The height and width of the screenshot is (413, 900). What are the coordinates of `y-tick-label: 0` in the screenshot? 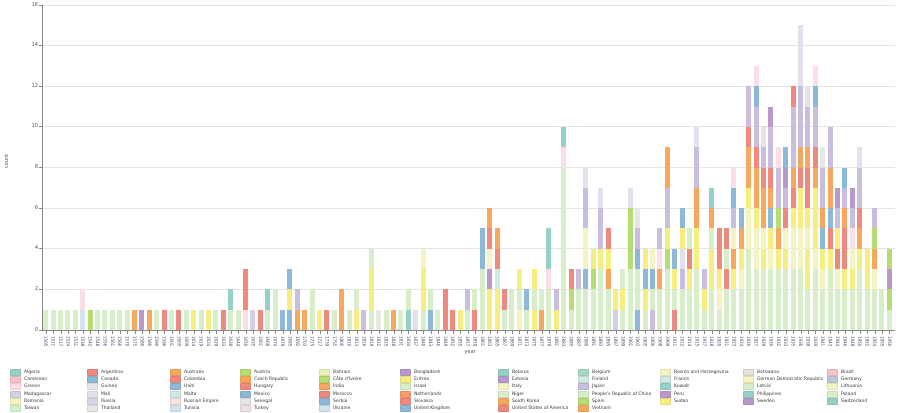 It's located at (36, 329).